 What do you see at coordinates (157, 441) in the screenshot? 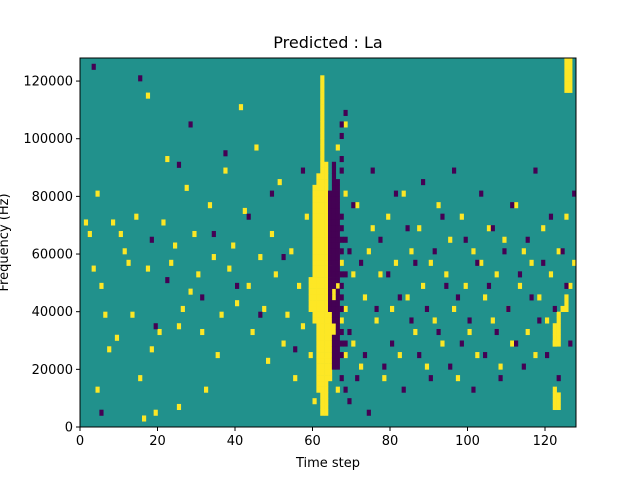
I see `x-tick-label: 20` at bounding box center [157, 441].